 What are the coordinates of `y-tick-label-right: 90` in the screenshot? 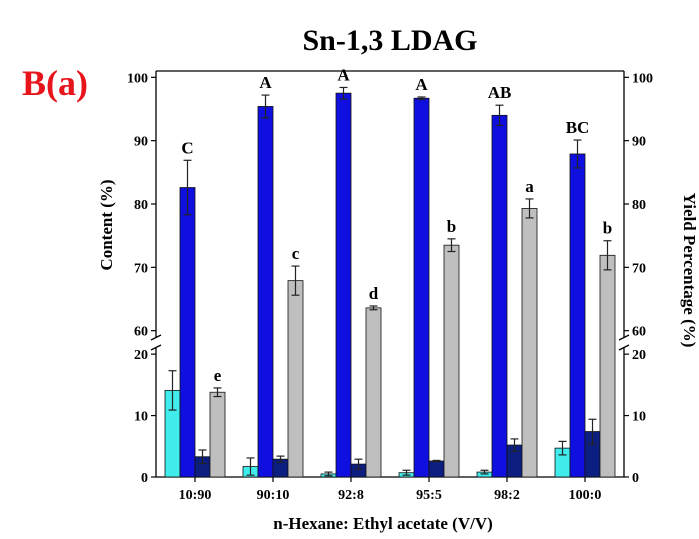 It's located at (639, 142).